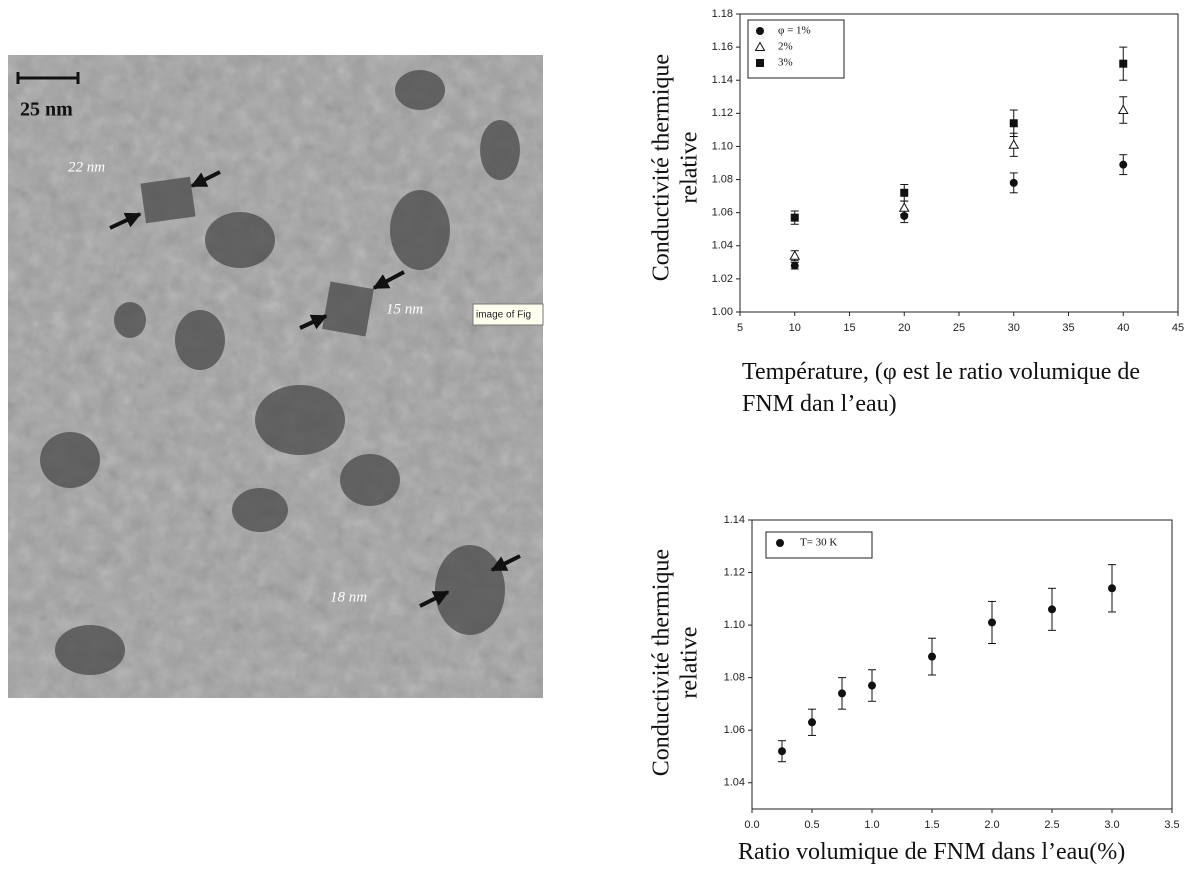 This screenshot has width=1202, height=879. I want to click on y-tick-label: 1.02, so click(722, 279).